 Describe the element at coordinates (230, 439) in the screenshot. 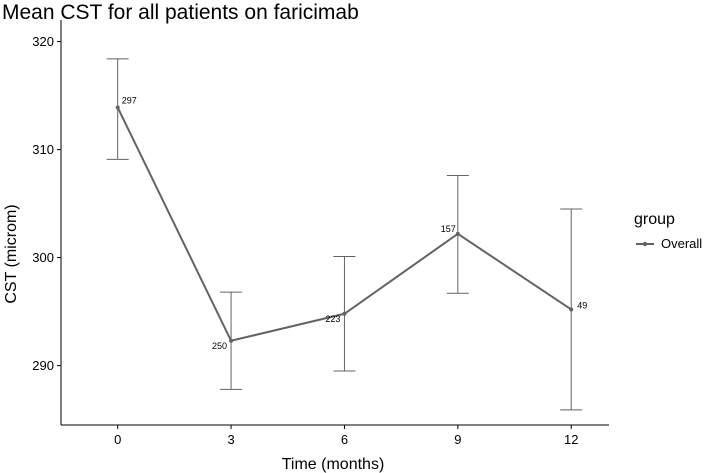

I see `x-tick-label: 3` at that location.